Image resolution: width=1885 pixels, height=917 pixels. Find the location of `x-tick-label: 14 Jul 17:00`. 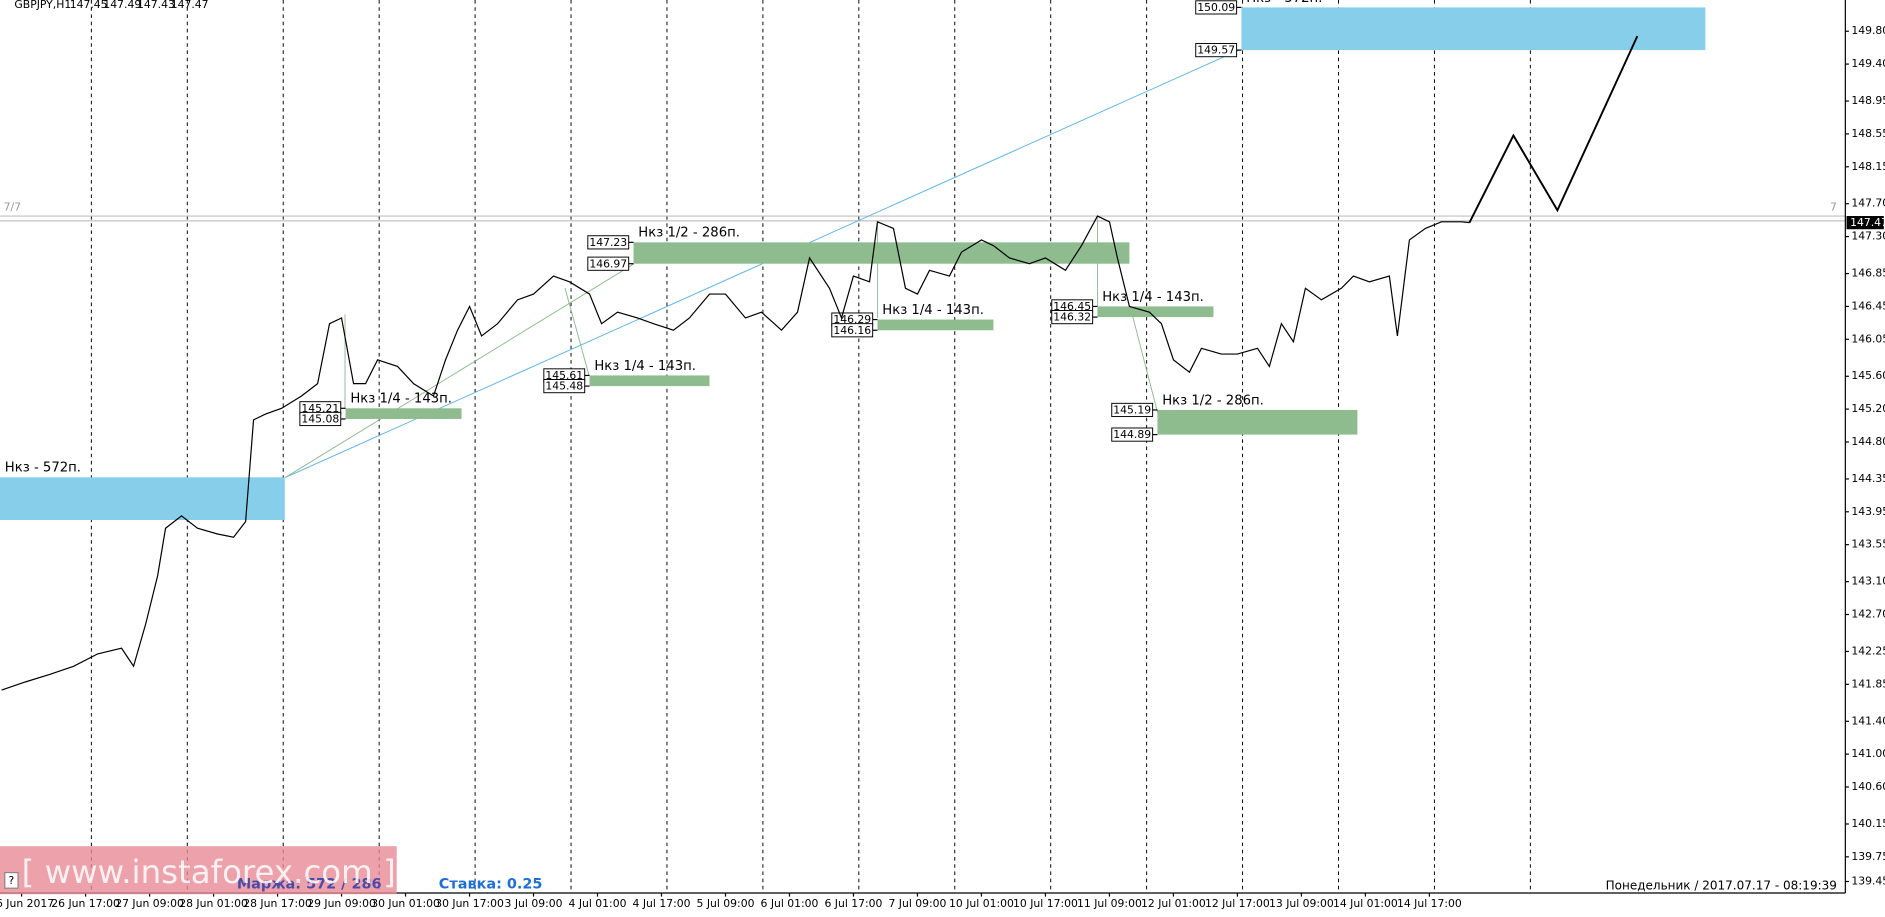

x-tick-label: 14 Jul 17:00 is located at coordinates (1429, 903).